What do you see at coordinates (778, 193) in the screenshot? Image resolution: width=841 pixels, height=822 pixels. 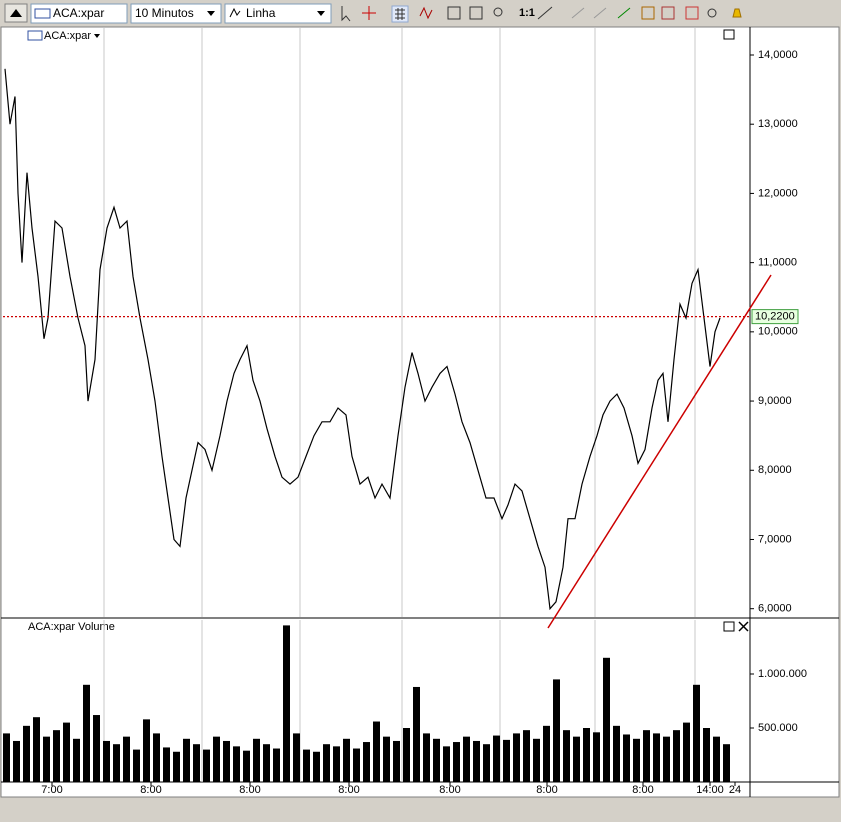 I see `y-tick-label: 12,0000` at bounding box center [778, 193].